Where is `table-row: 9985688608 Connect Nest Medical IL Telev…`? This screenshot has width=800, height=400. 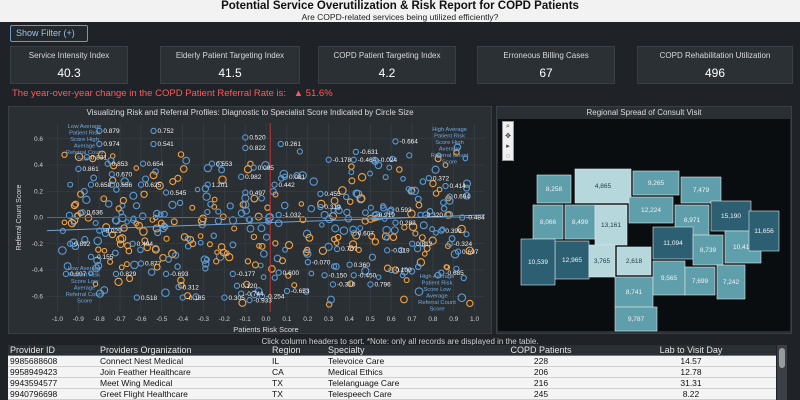 table-row: 9985688608 Connect Nest Medical IL Telev… is located at coordinates (392, 361).